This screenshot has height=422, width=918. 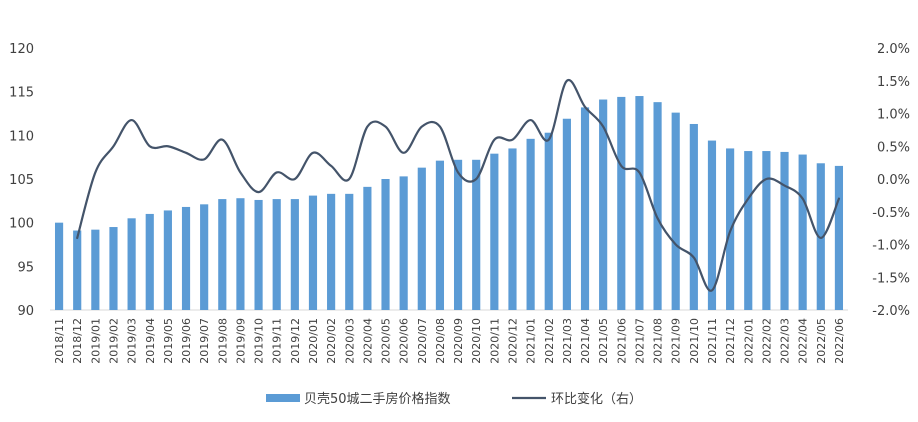 What do you see at coordinates (132, 341) in the screenshot?
I see `x-tick-label: 2019/03` at bounding box center [132, 341].